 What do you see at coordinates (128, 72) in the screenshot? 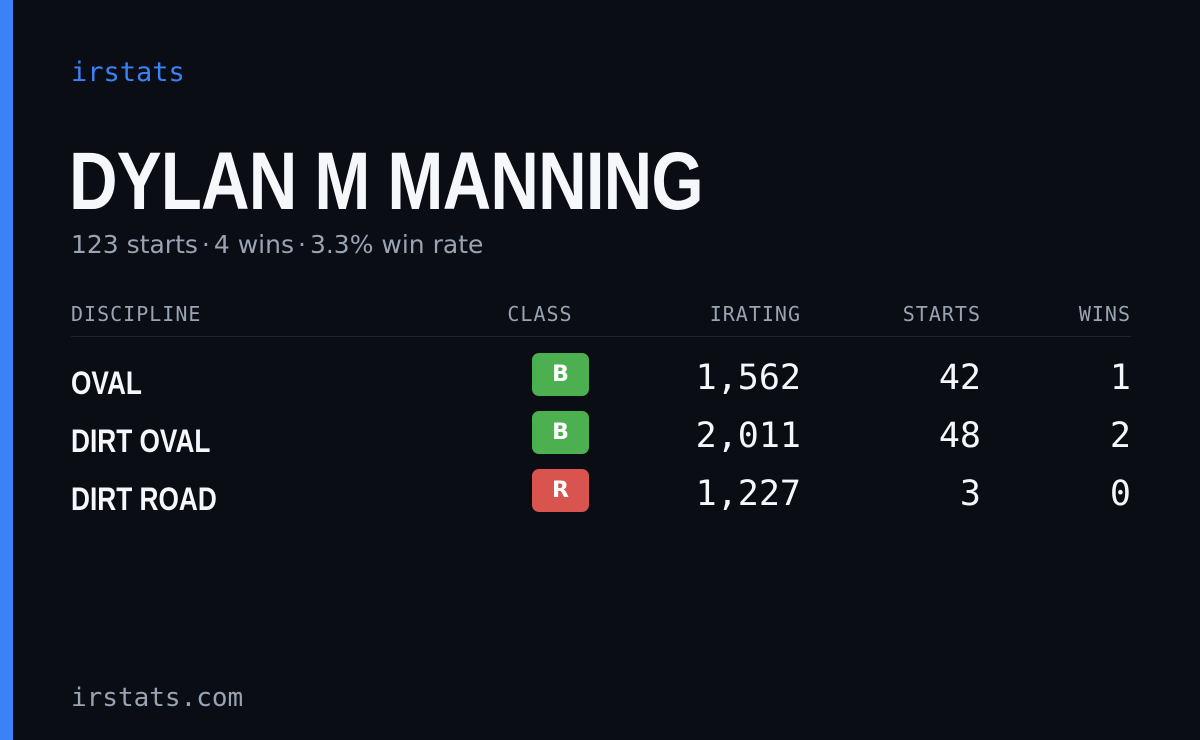
I see `brand-logo: irstats` at bounding box center [128, 72].